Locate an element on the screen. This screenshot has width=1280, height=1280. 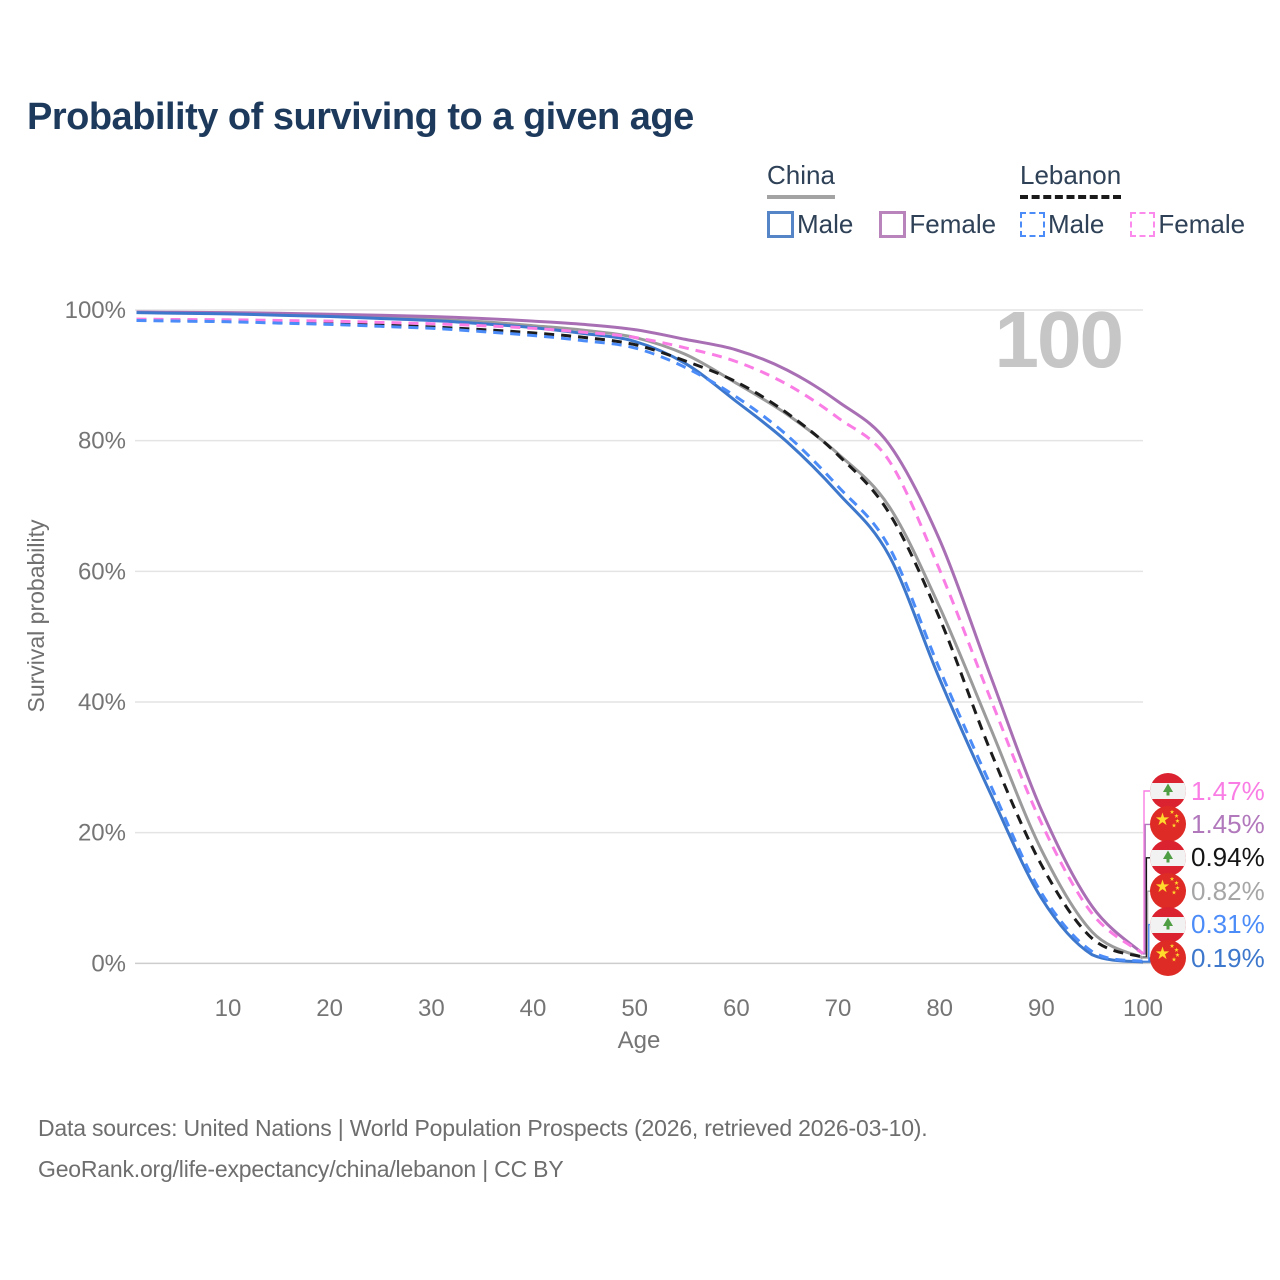
y-tick-label: 80% is located at coordinates (102, 441).